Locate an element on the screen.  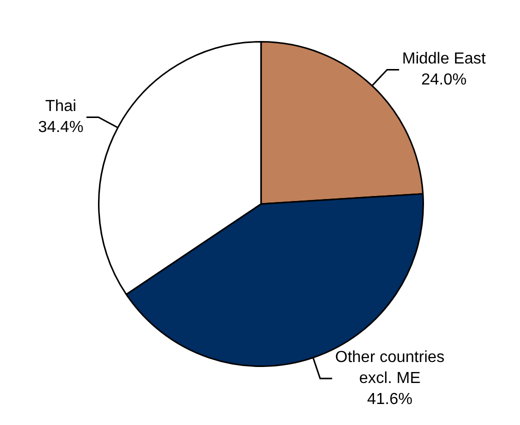
data-label: 41.6% is located at coordinates (390, 399).